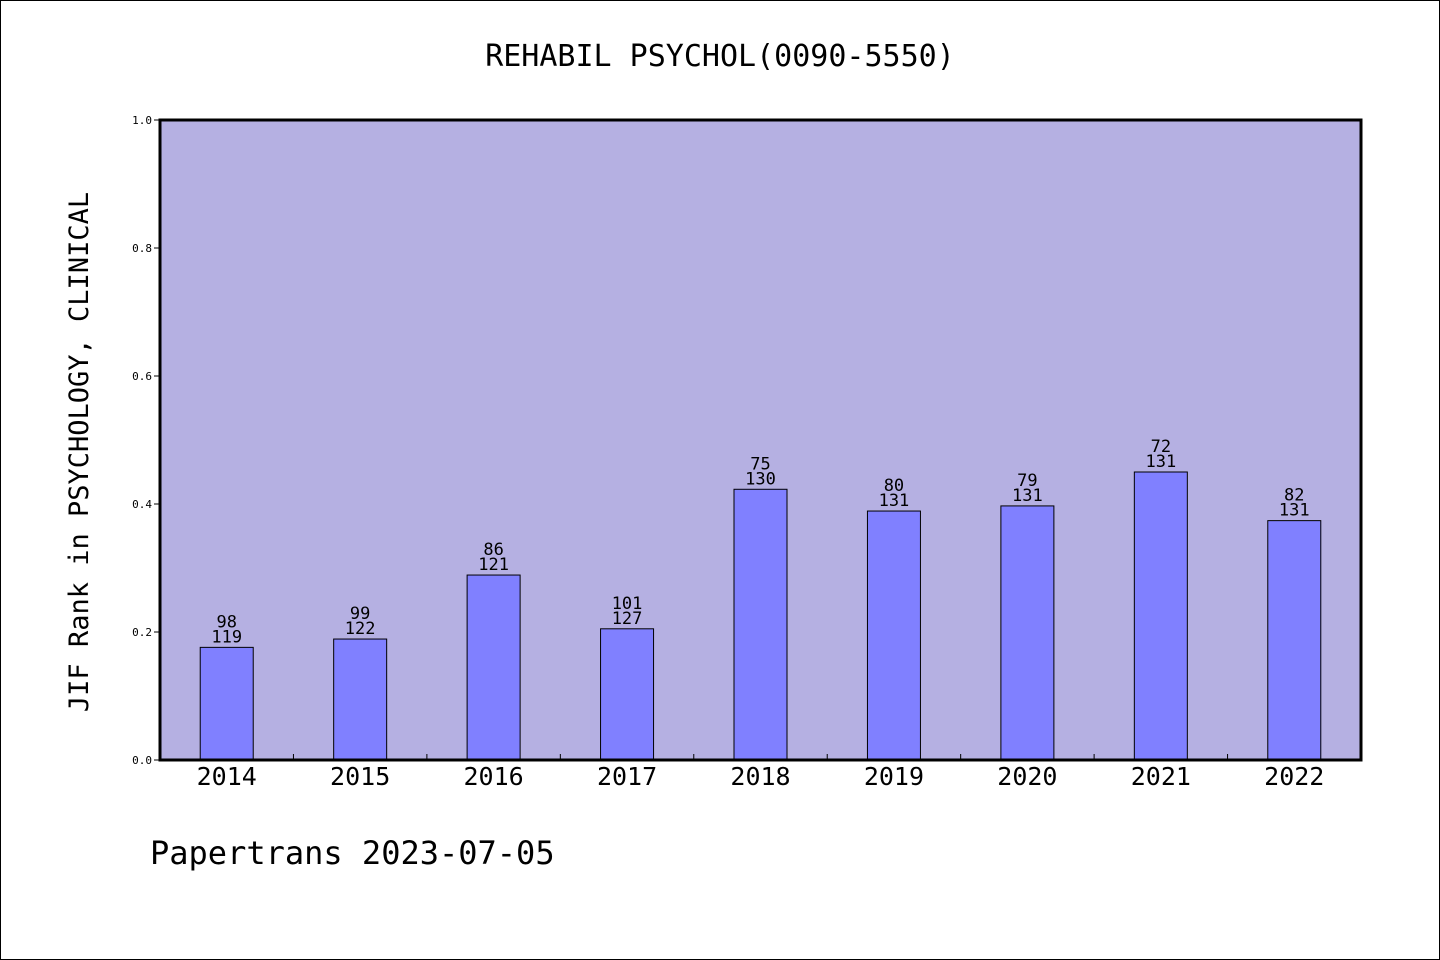 This screenshot has height=960, width=1440. What do you see at coordinates (1161, 447) in the screenshot?
I see `bar-rank-label: 72` at bounding box center [1161, 447].